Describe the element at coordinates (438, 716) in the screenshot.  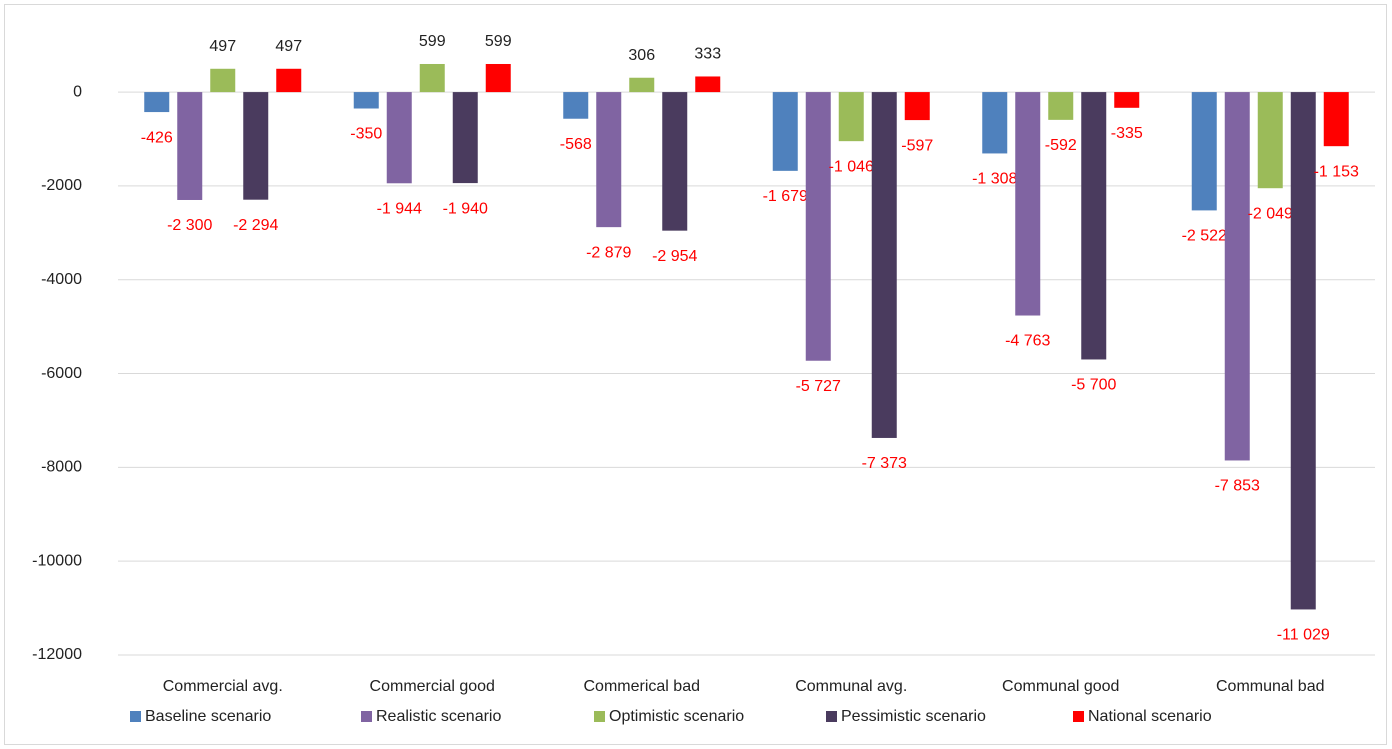
I see `legend-label: Realistic scenario` at that location.